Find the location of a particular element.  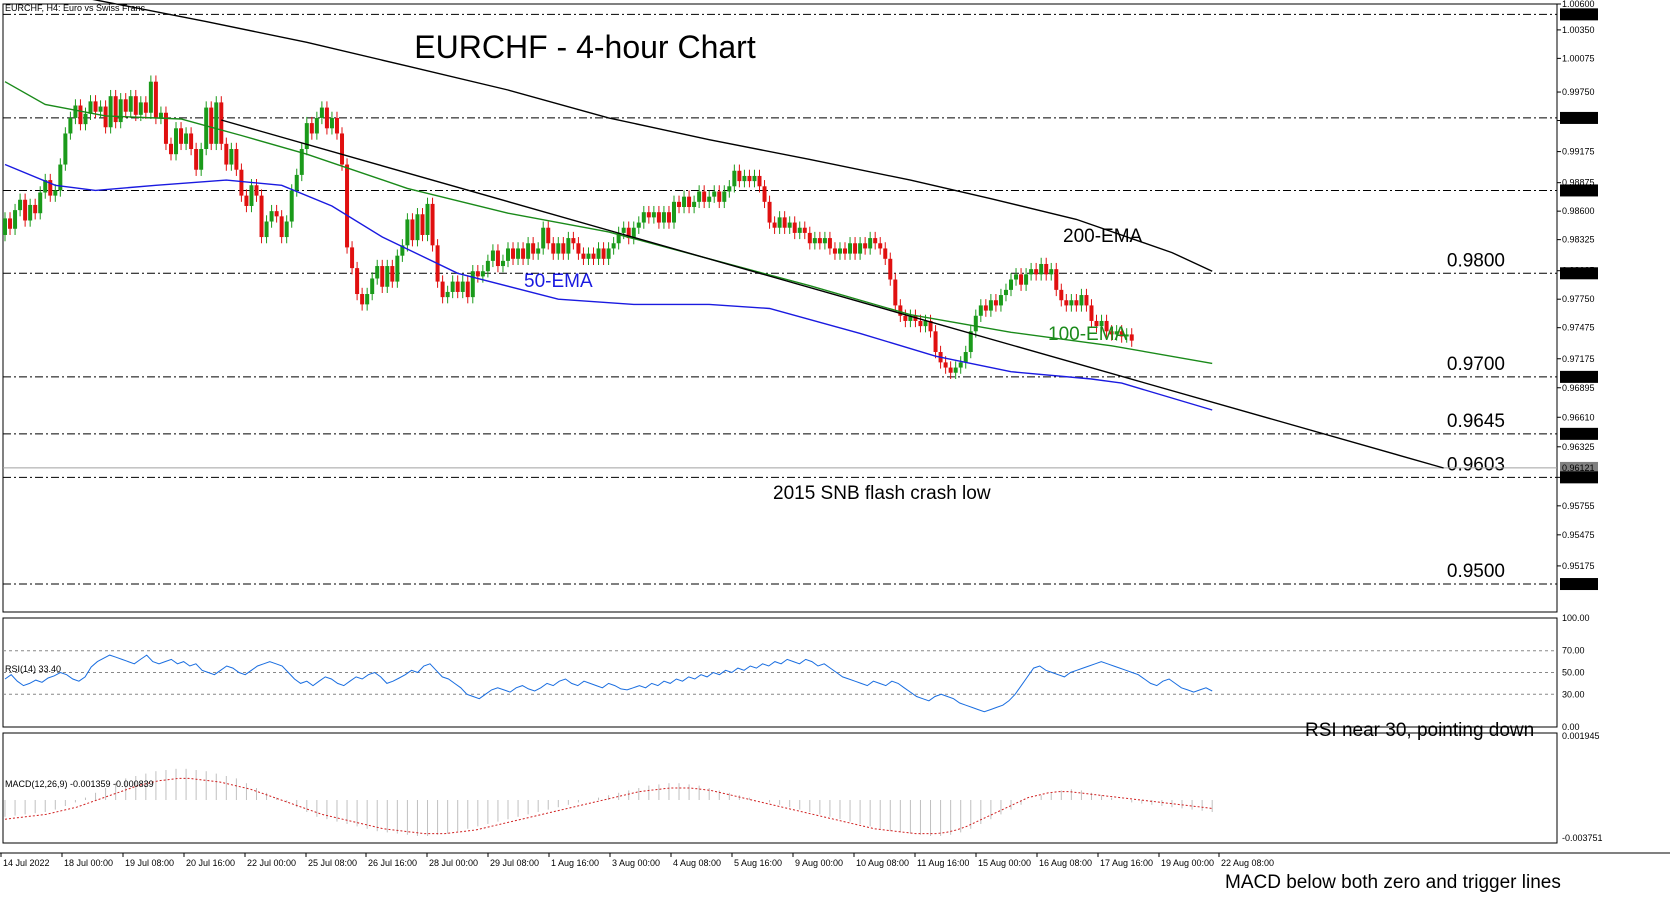

x-tick-label: 19 Jul 08:00 is located at coordinates (149, 863).